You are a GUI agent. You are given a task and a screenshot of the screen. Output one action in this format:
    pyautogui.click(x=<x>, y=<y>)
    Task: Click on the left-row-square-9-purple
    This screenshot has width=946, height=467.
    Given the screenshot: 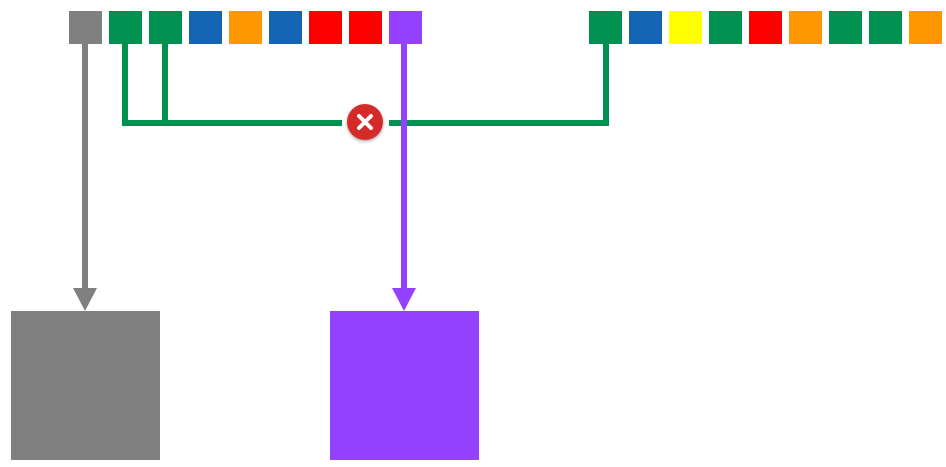 What is the action you would take?
    pyautogui.click(x=405, y=27)
    